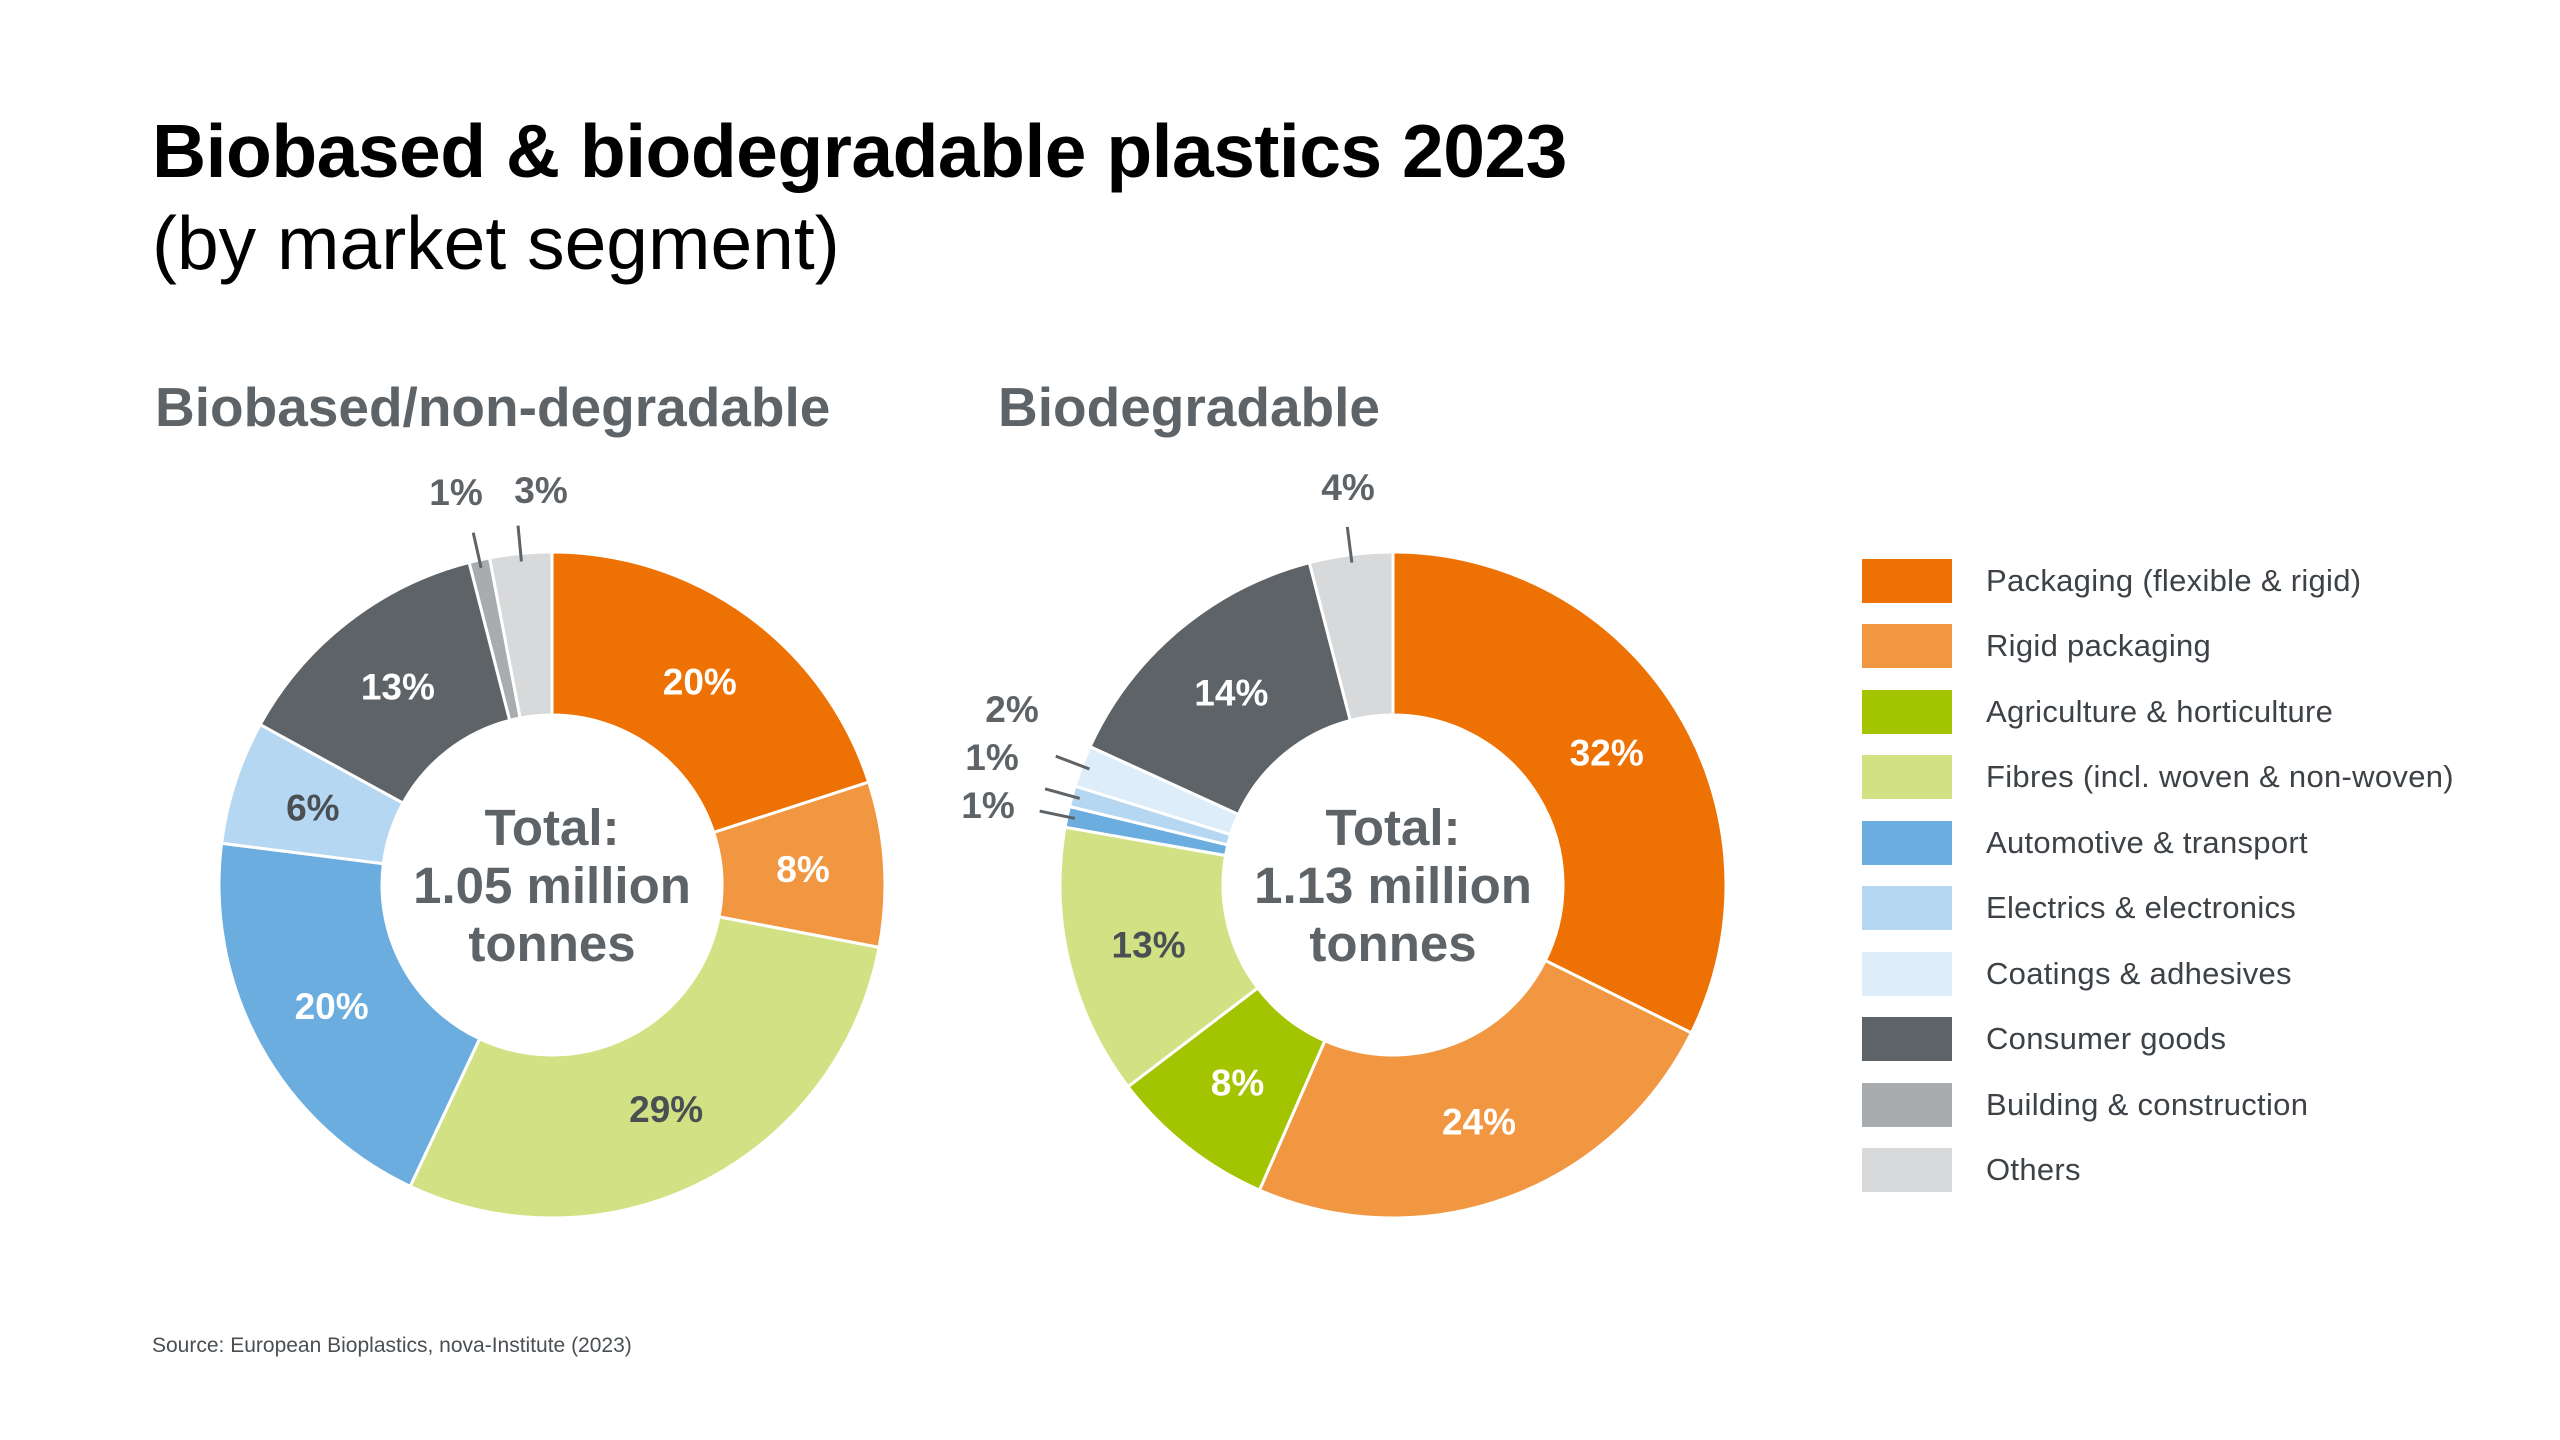 This screenshot has width=2560, height=1440. I want to click on slice-label: 14%, so click(1231, 692).